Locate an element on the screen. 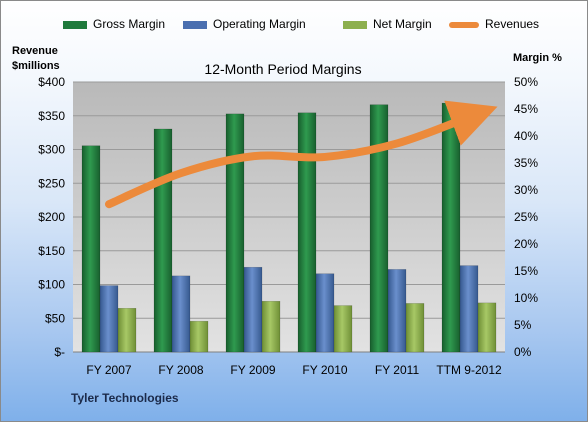 The height and width of the screenshot is (422, 588). right-axis-title: Margin % is located at coordinates (537, 58).